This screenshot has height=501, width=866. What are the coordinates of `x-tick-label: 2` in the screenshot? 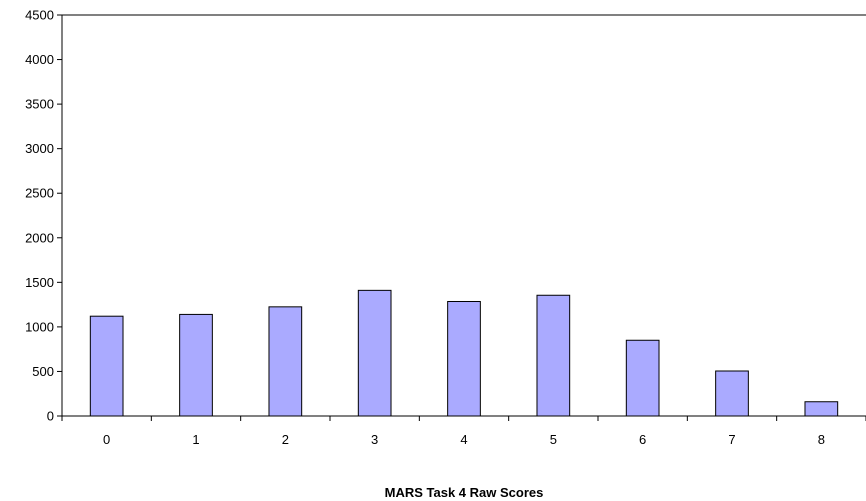 It's located at (285, 439).